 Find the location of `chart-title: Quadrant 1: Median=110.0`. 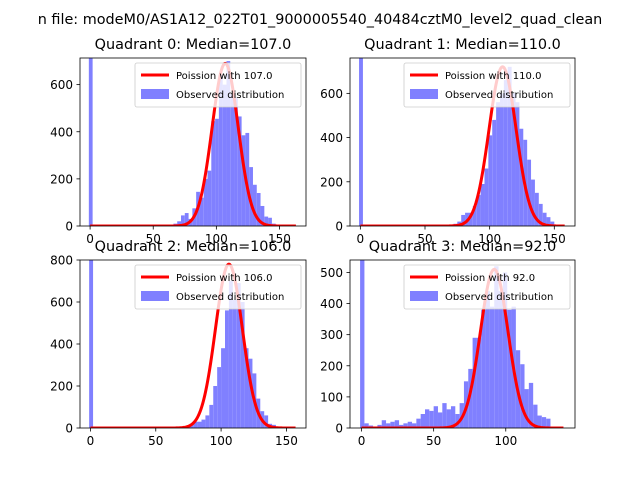

chart-title: Quadrant 1: Median=110.0 is located at coordinates (462, 45).